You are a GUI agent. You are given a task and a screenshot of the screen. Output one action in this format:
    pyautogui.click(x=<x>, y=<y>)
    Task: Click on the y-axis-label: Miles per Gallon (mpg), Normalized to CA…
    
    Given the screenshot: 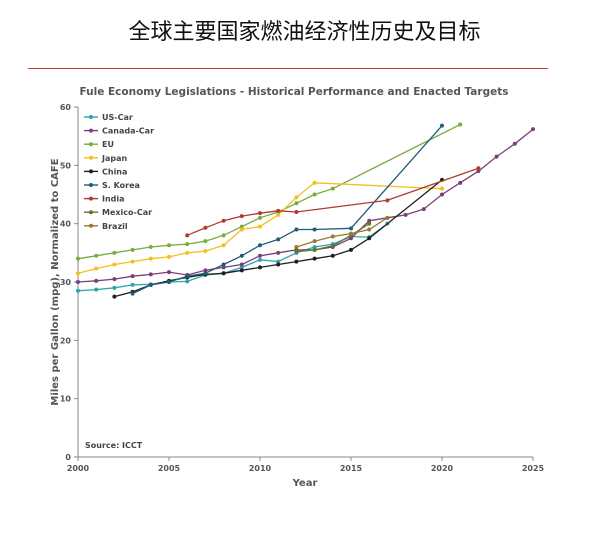 What is the action you would take?
    pyautogui.click(x=55, y=281)
    